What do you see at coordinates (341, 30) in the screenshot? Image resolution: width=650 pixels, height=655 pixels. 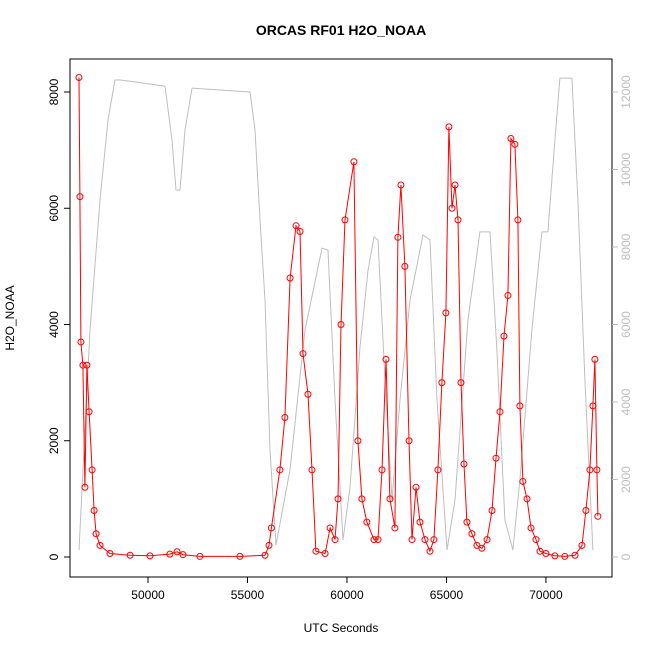 I see `chart-title: ORCAS RF01 H2O_NOAA` at bounding box center [341, 30].